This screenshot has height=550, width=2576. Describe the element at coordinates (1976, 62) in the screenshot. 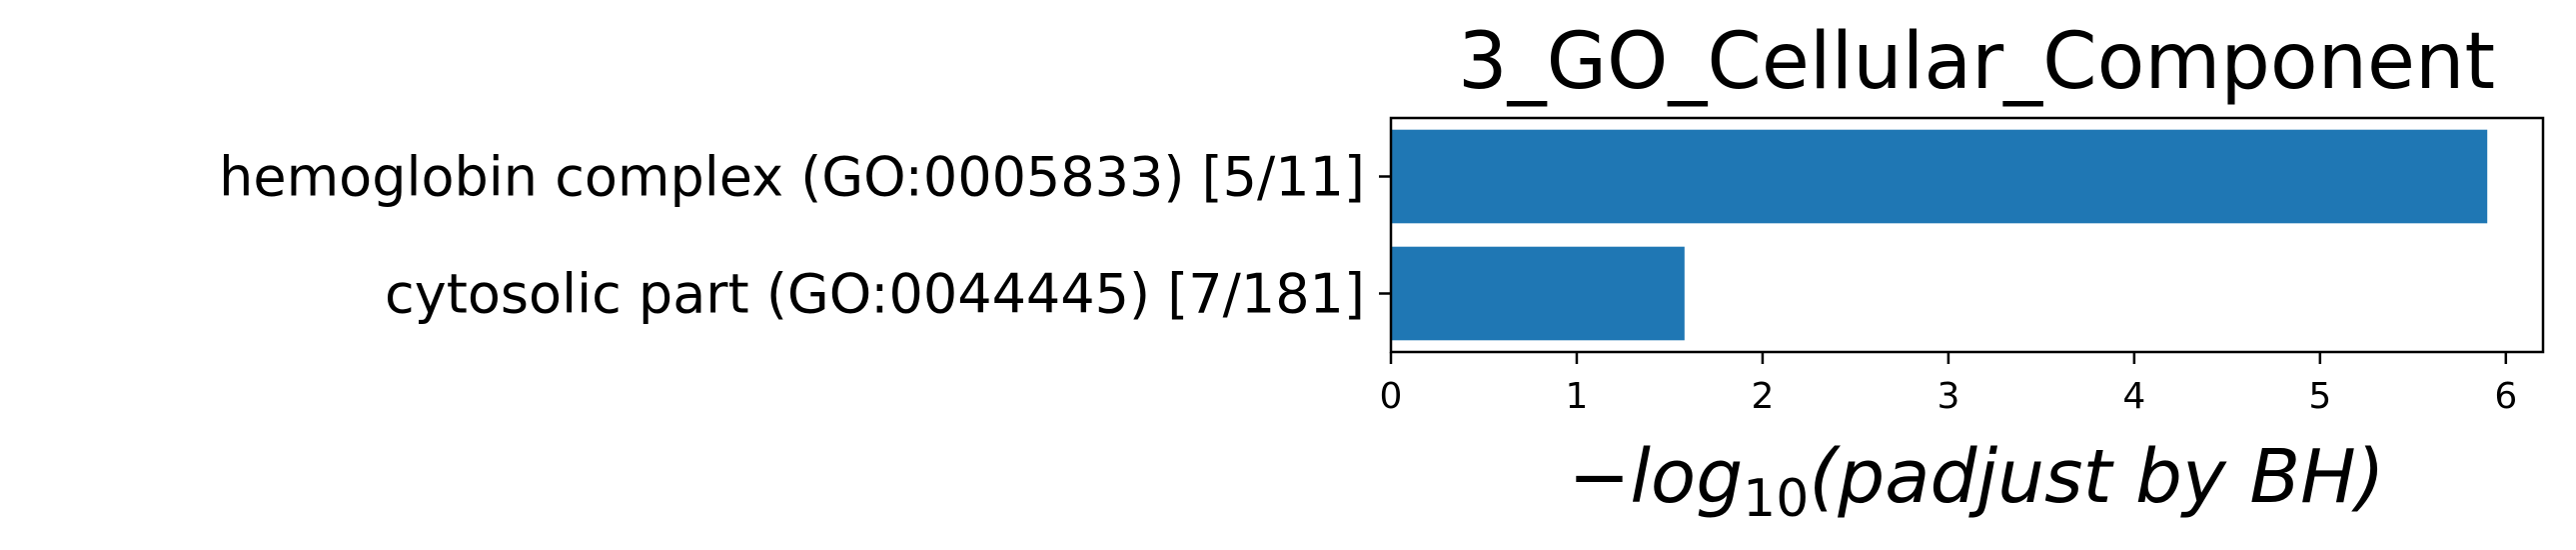

I see `chart-title: 3_GO_Cellular_Component` at that location.